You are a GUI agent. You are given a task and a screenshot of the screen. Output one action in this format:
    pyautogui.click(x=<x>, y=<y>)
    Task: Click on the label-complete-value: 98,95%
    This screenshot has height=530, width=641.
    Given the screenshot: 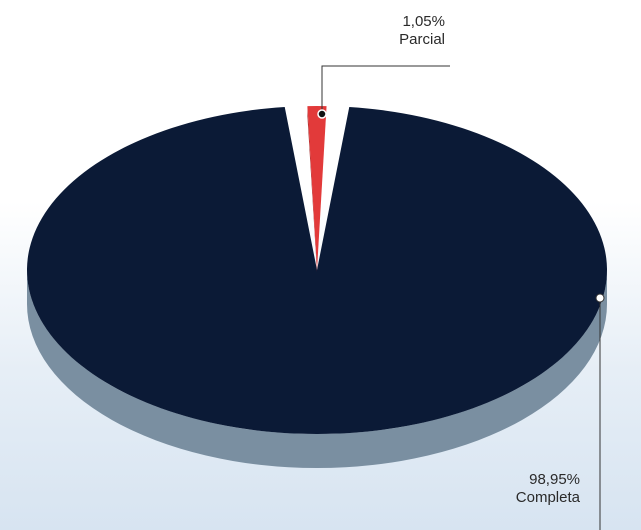 What is the action you would take?
    pyautogui.click(x=554, y=479)
    